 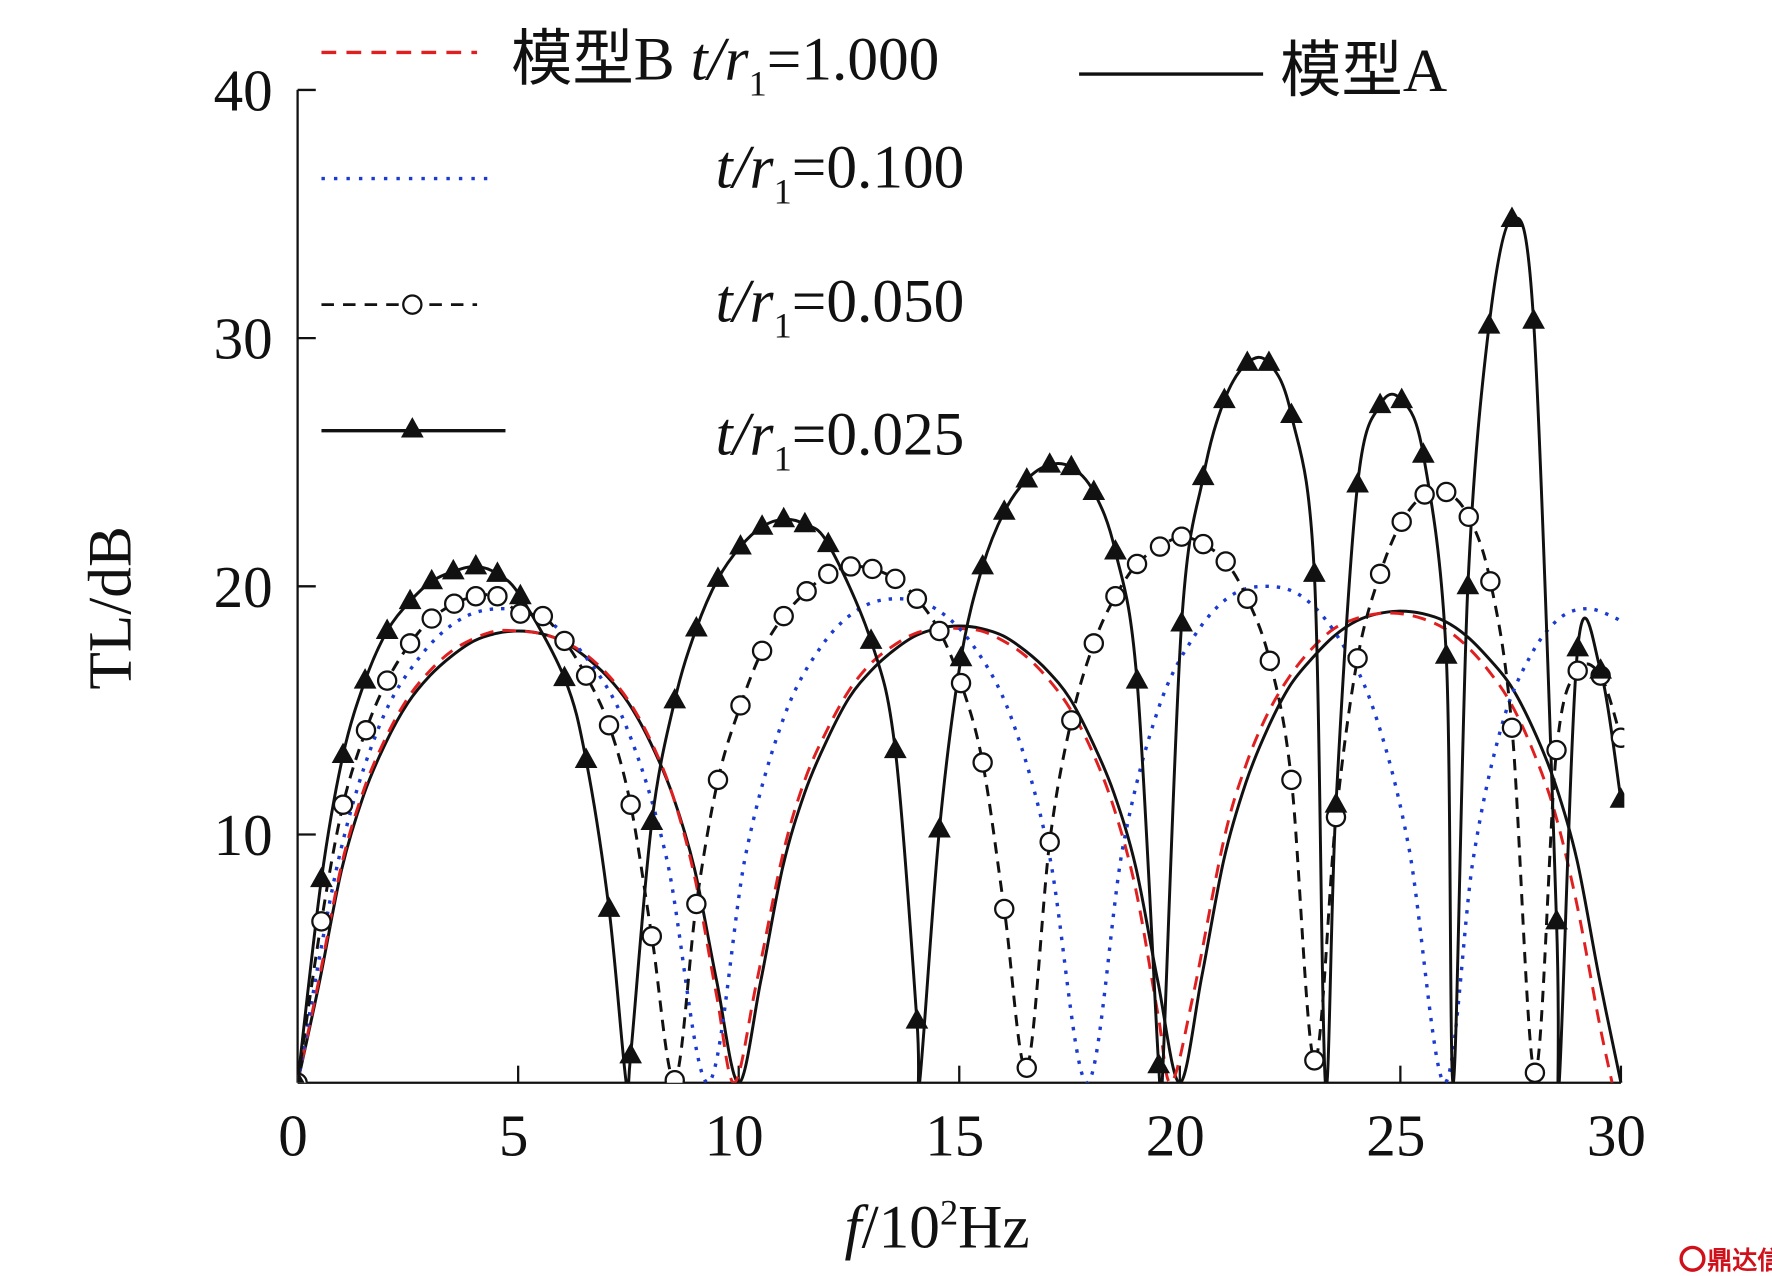 I want to click on legend-label-modelB-0.025: t/r1=0.025, so click(x=840, y=440).